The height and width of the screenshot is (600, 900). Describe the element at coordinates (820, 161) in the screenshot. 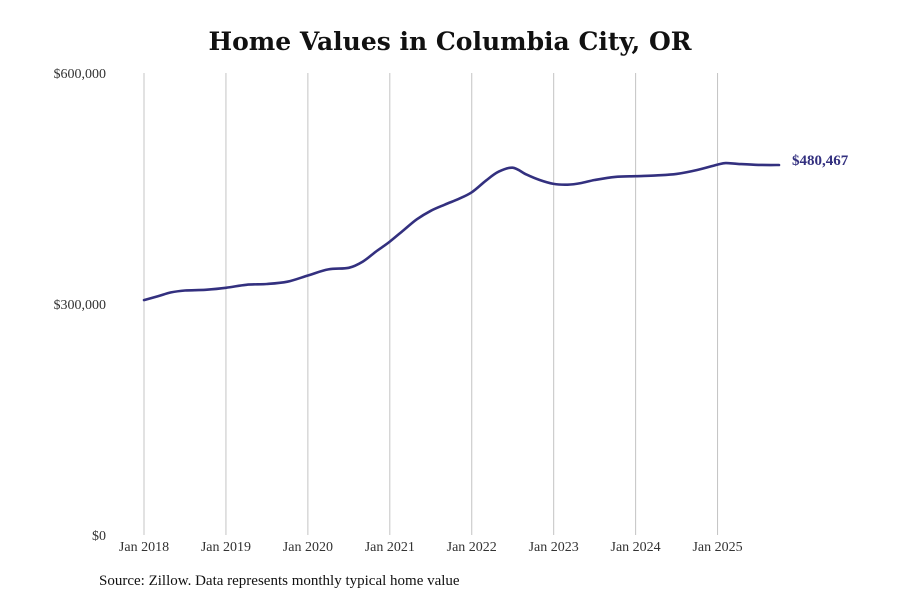

I see `end-value-label: $480,467` at that location.